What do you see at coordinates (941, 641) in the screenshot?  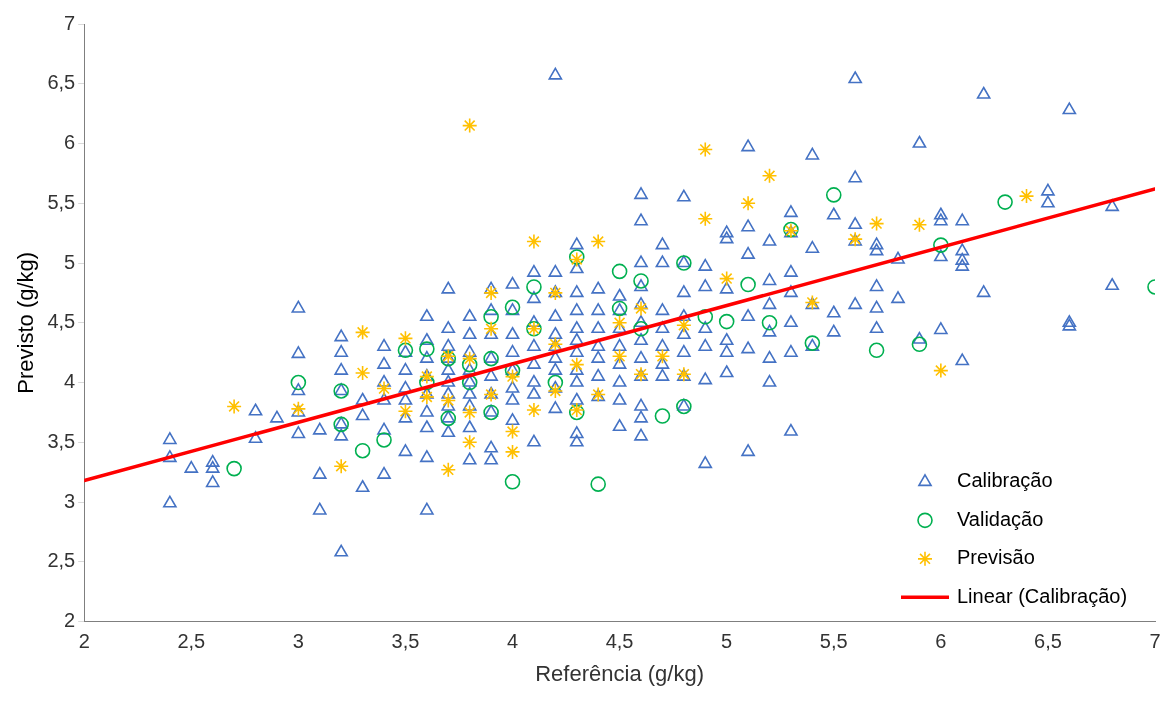 I see `x-tick-label: 6` at bounding box center [941, 641].